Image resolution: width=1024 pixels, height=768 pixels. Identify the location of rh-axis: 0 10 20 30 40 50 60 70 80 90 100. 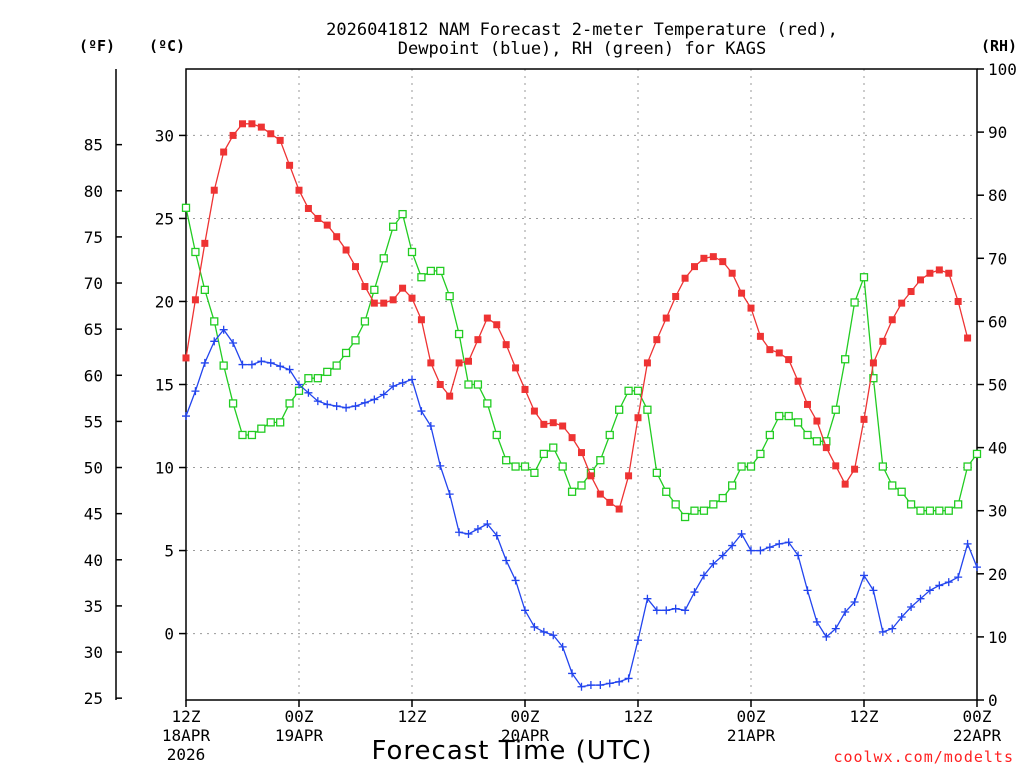
(997, 385).